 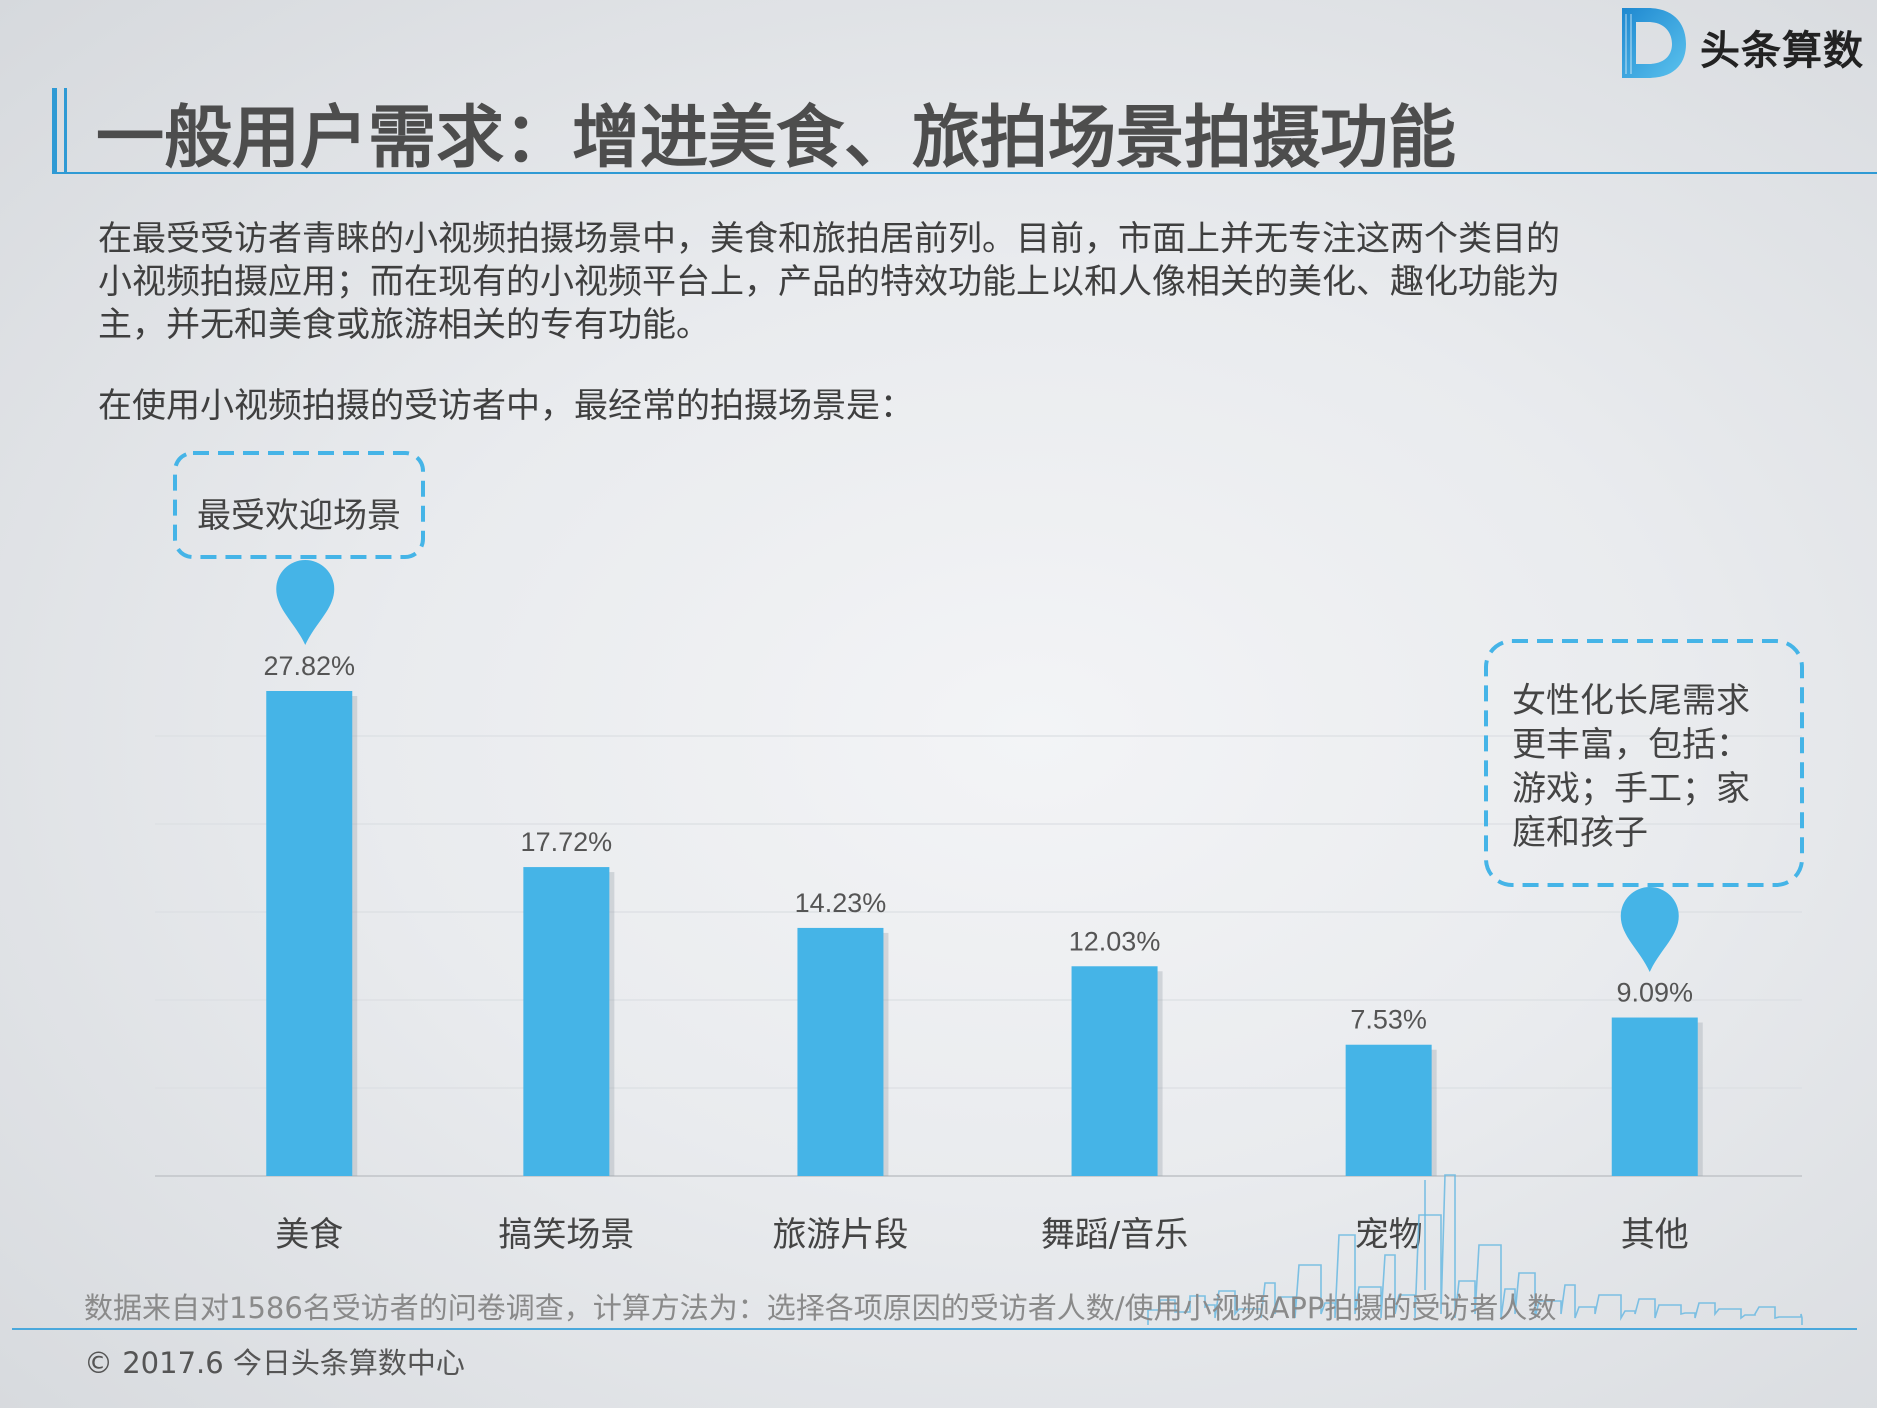 What do you see at coordinates (506, 406) in the screenshot?
I see `chart-lead-text: 在使用小视频拍摄的受访者中，最经常的拍摄场景是：` at bounding box center [506, 406].